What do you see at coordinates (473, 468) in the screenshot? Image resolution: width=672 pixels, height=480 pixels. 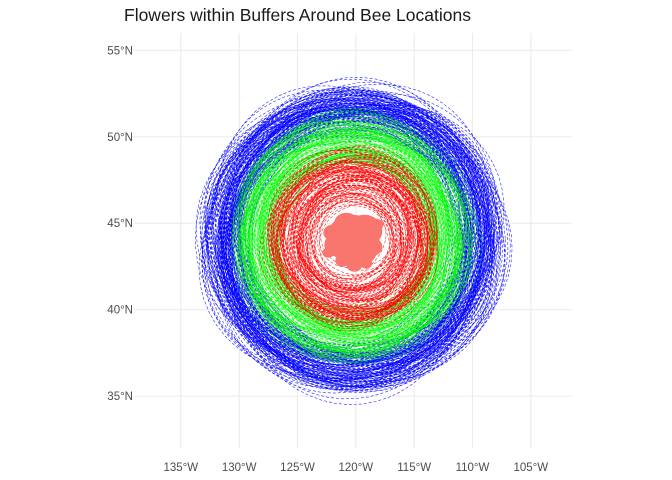 I see `x-tick-label: 110°W` at bounding box center [473, 468].